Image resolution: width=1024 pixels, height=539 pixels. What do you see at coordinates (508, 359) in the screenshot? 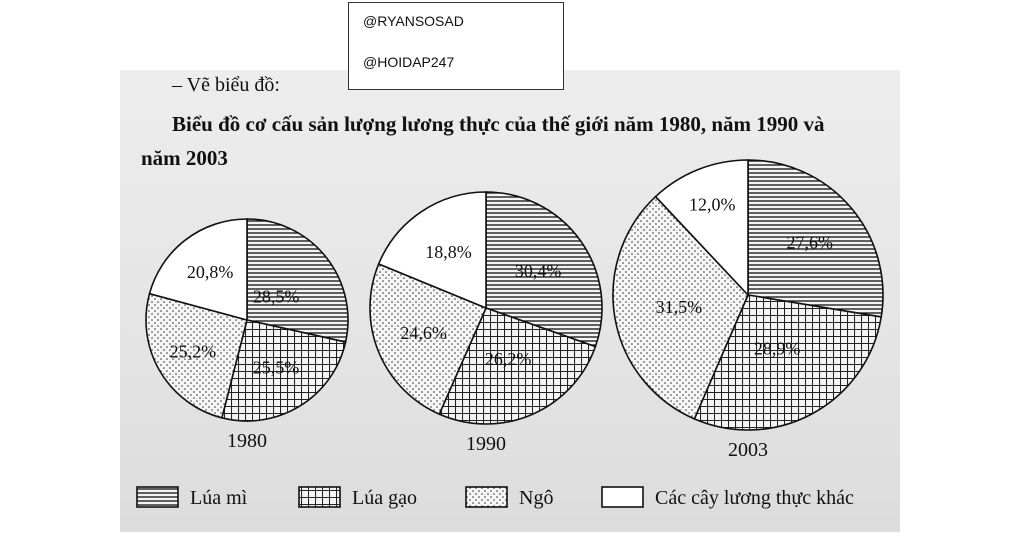
I see `pie-1990-label-1: 26,2%` at bounding box center [508, 359].